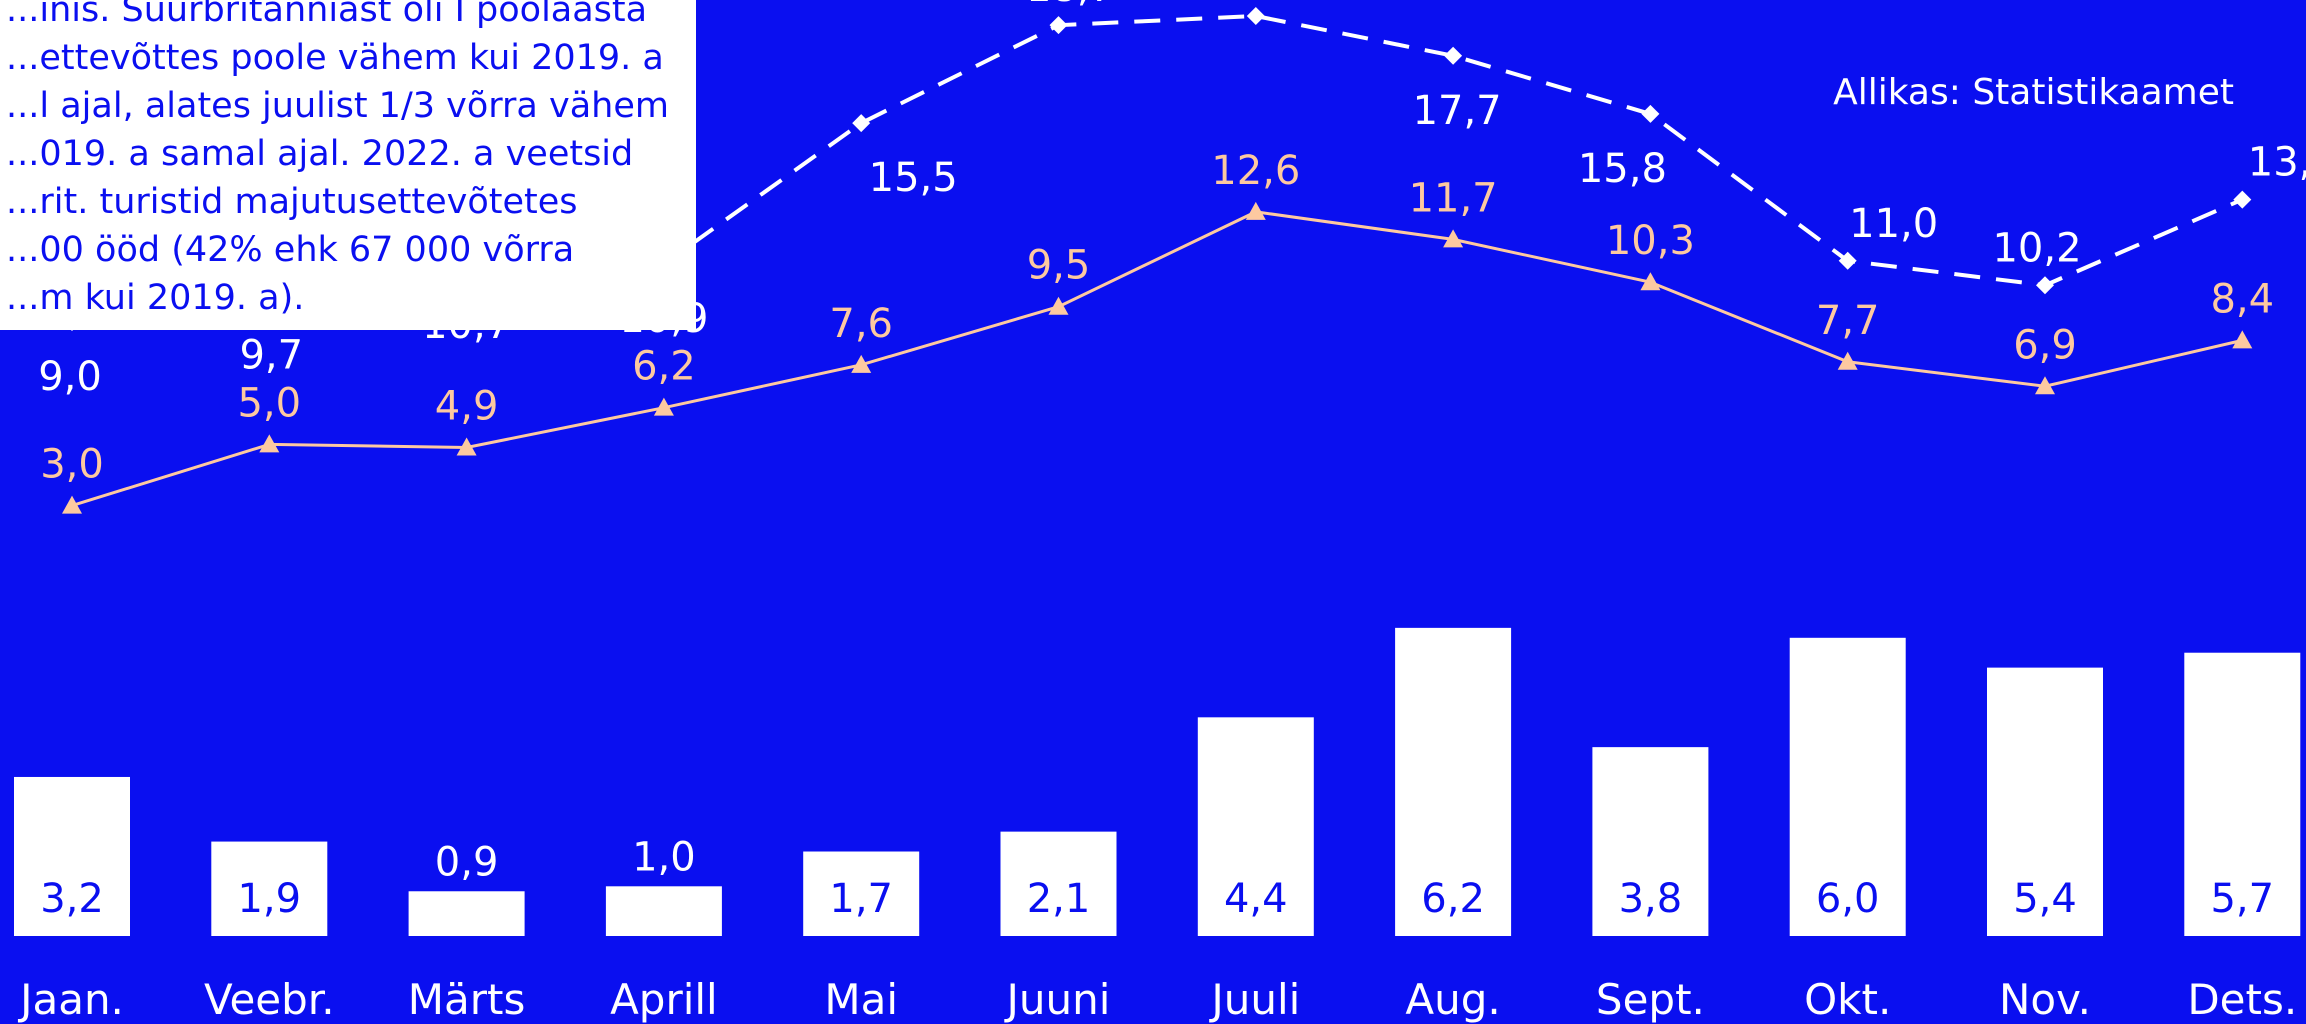  What do you see at coordinates (664, 857) in the screenshot?
I see `bar-value-label: 1,0` at bounding box center [664, 857].